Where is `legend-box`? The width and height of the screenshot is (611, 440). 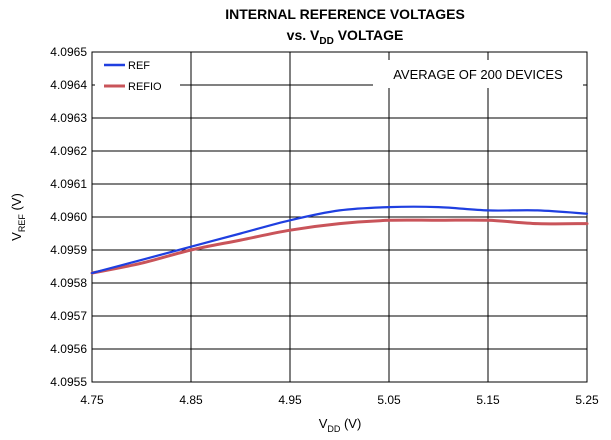 legend-box is located at coordinates (137, 75).